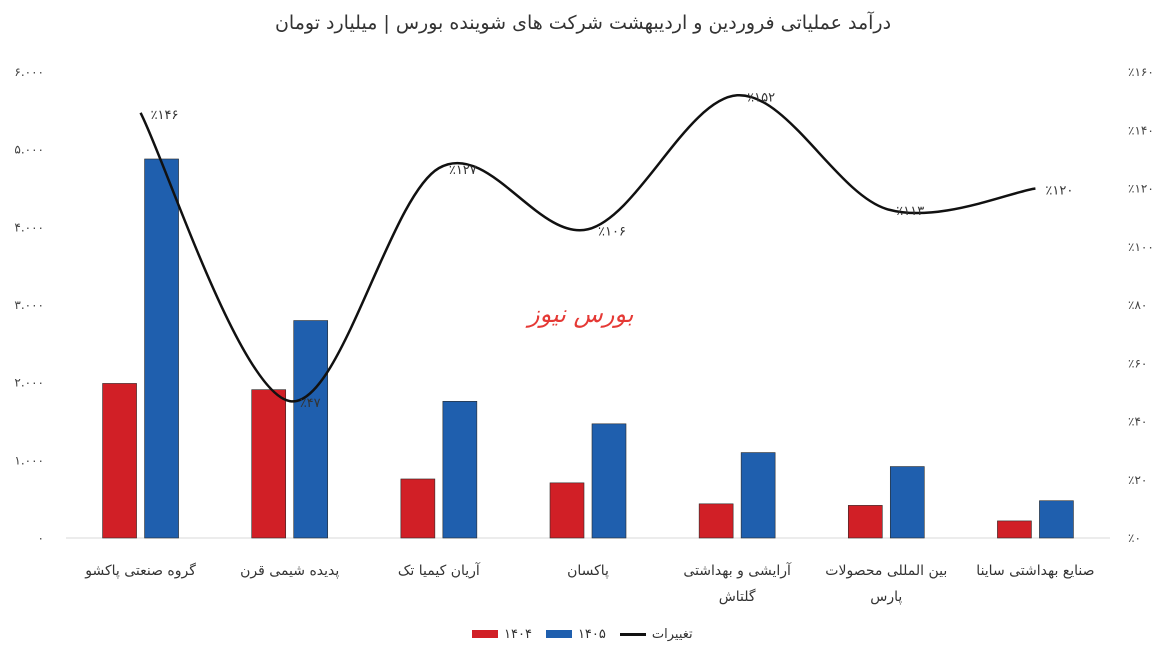 The width and height of the screenshot is (1166, 648). Describe the element at coordinates (737, 596) in the screenshot. I see `category-label: گلتاش` at that location.